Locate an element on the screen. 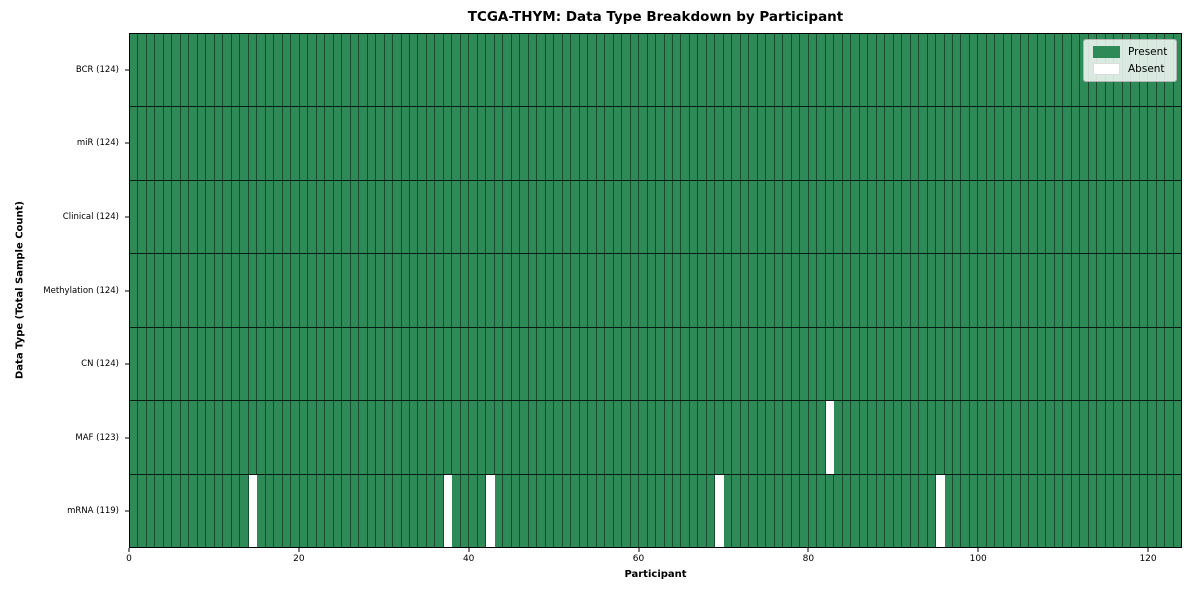 Image resolution: width=1200 pixels, height=600 pixels. x-axis-ticks: 0 20 40 60 80 100 120 is located at coordinates (654, 558).